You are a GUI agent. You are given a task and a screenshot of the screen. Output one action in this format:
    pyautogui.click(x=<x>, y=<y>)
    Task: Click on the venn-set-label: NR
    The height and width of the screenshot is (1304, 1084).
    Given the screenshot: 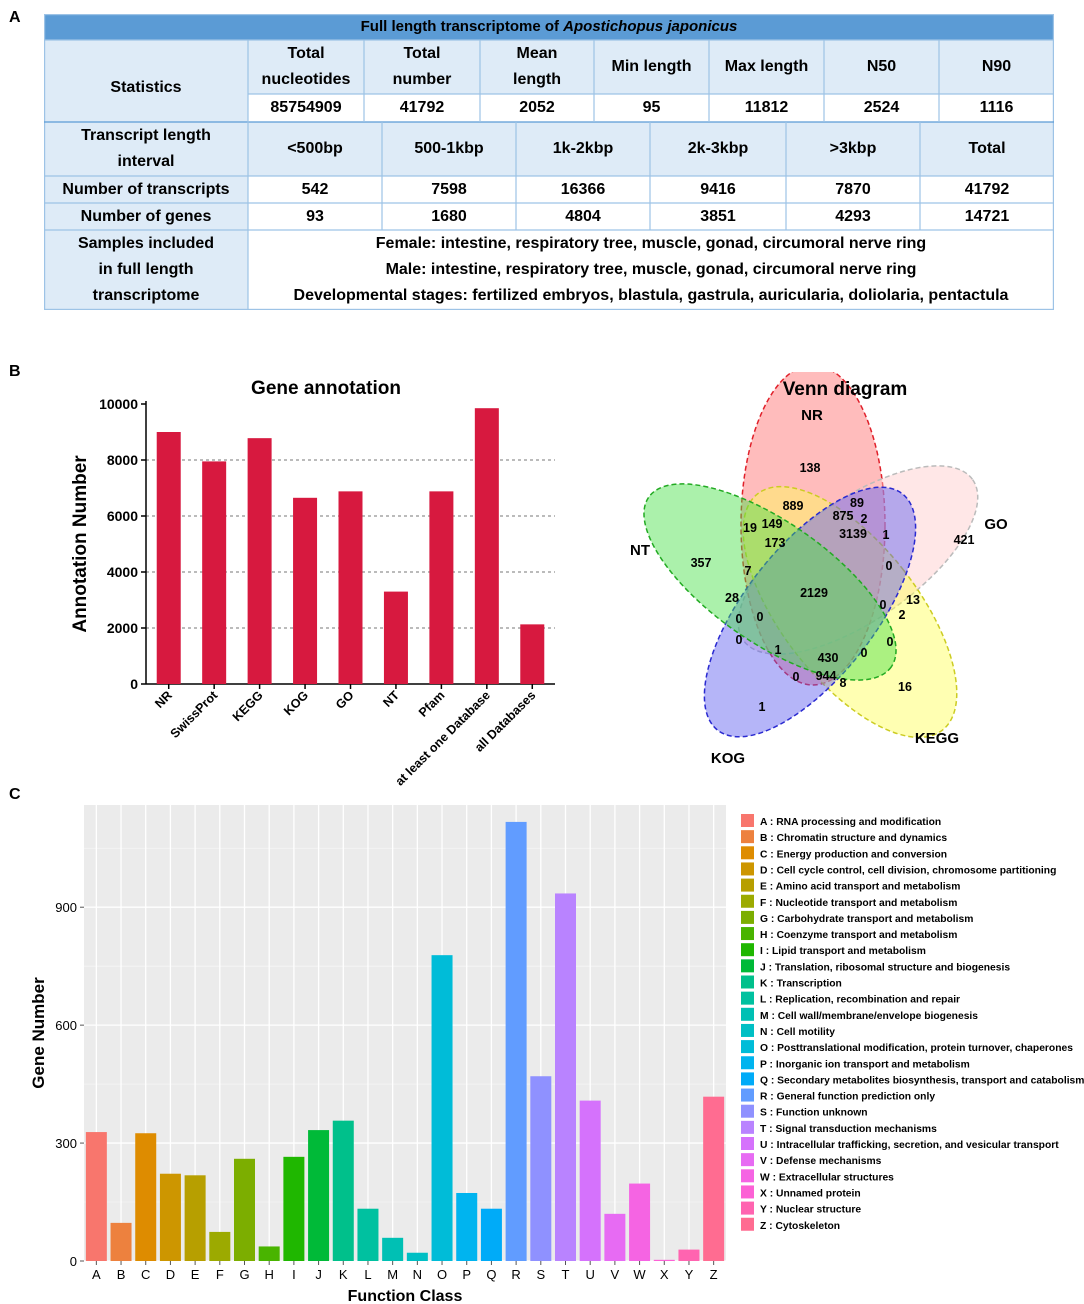 What is the action you would take?
    pyautogui.click(x=812, y=415)
    